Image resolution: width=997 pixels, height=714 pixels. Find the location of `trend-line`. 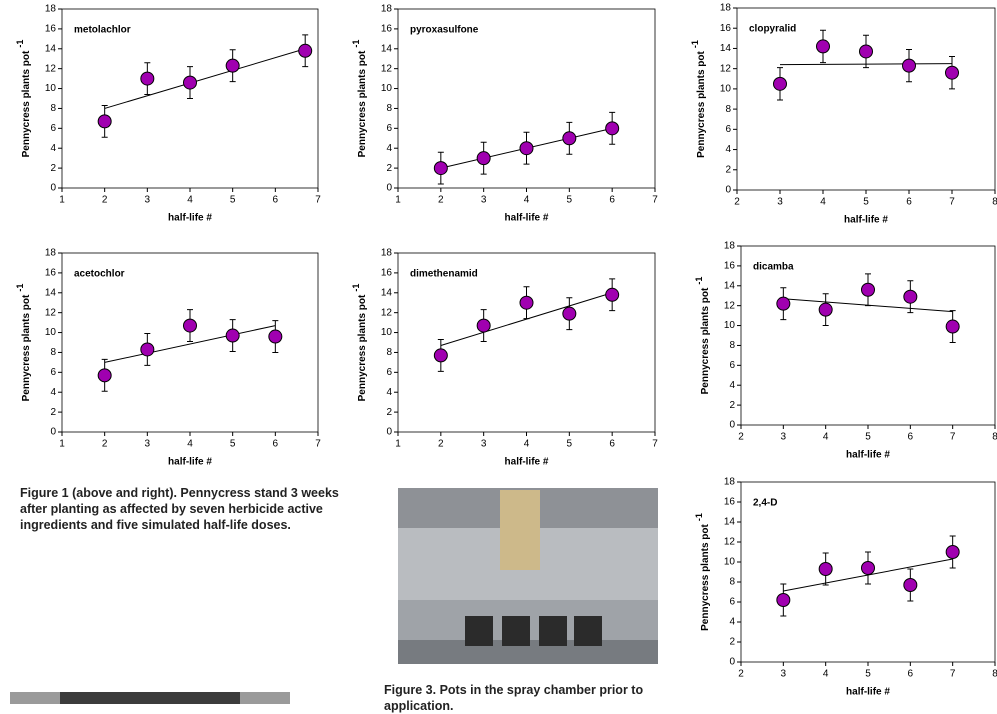

trend-line is located at coordinates (205, 78).